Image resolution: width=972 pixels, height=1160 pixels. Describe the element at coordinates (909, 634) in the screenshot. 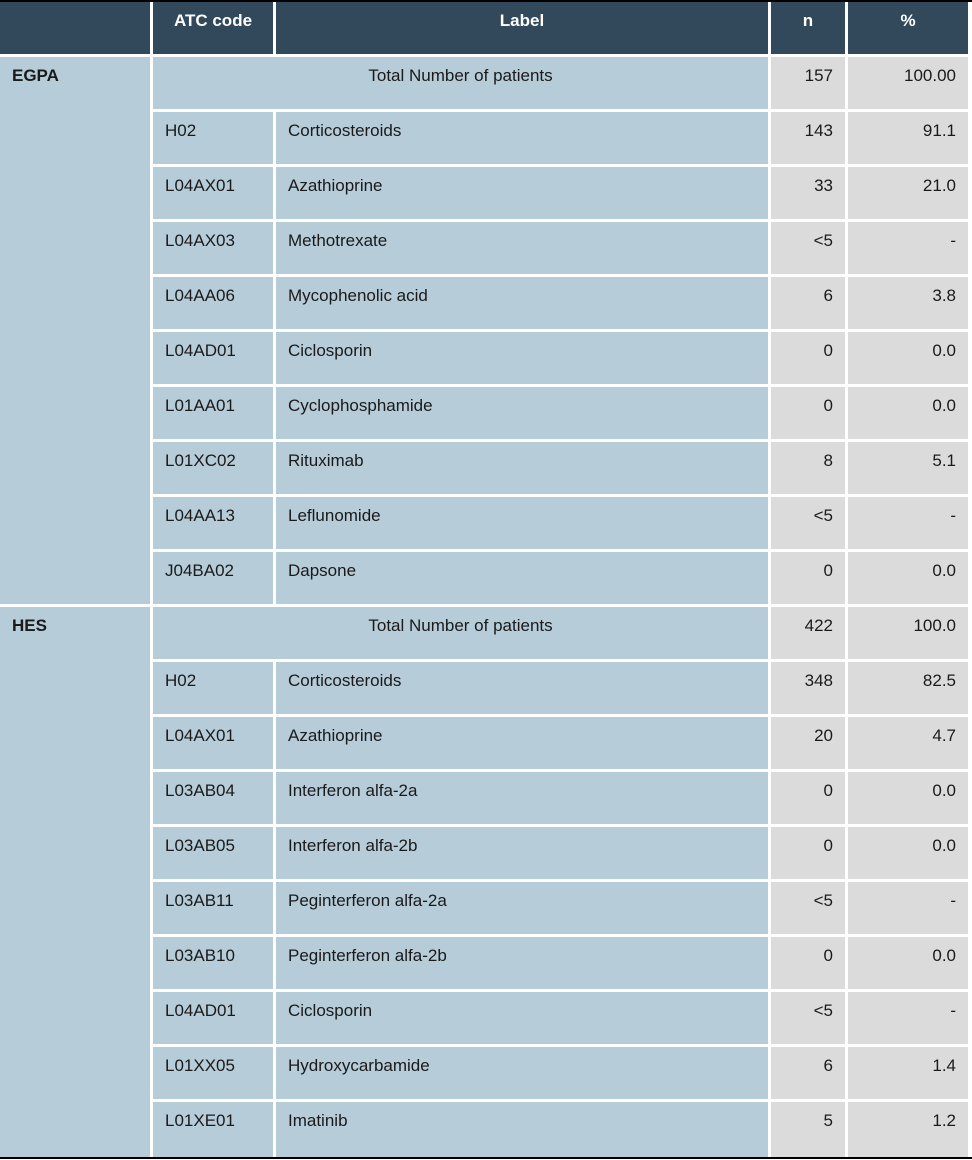

I see `hes-total-pct: 100.0` at that location.